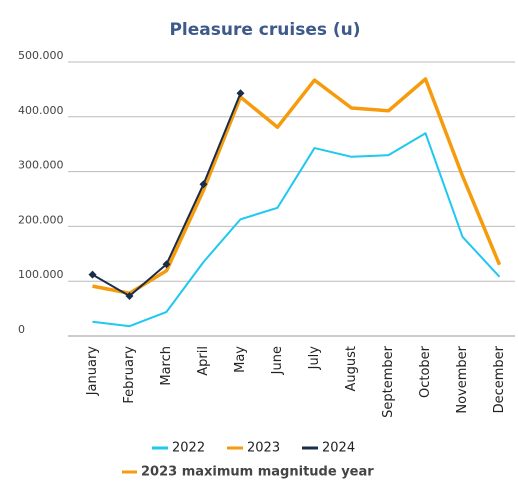 The image size is (518, 482). What do you see at coordinates (41, 274) in the screenshot?
I see `y-tick-label: 100.000` at bounding box center [41, 274].